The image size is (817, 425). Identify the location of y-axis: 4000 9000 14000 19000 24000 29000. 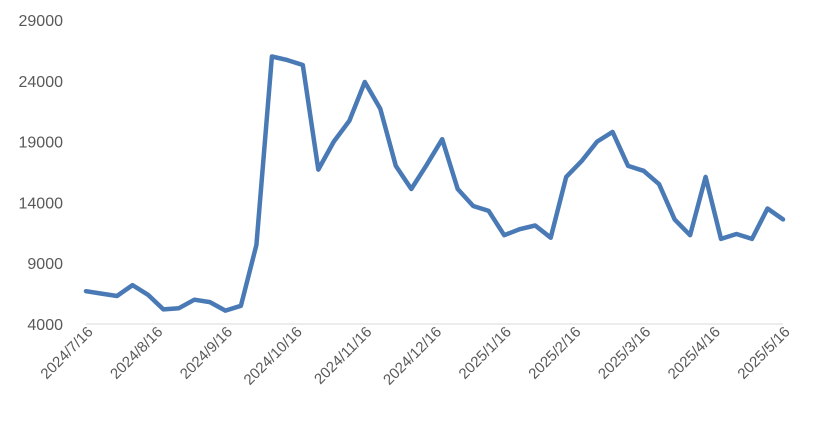
(41, 173).